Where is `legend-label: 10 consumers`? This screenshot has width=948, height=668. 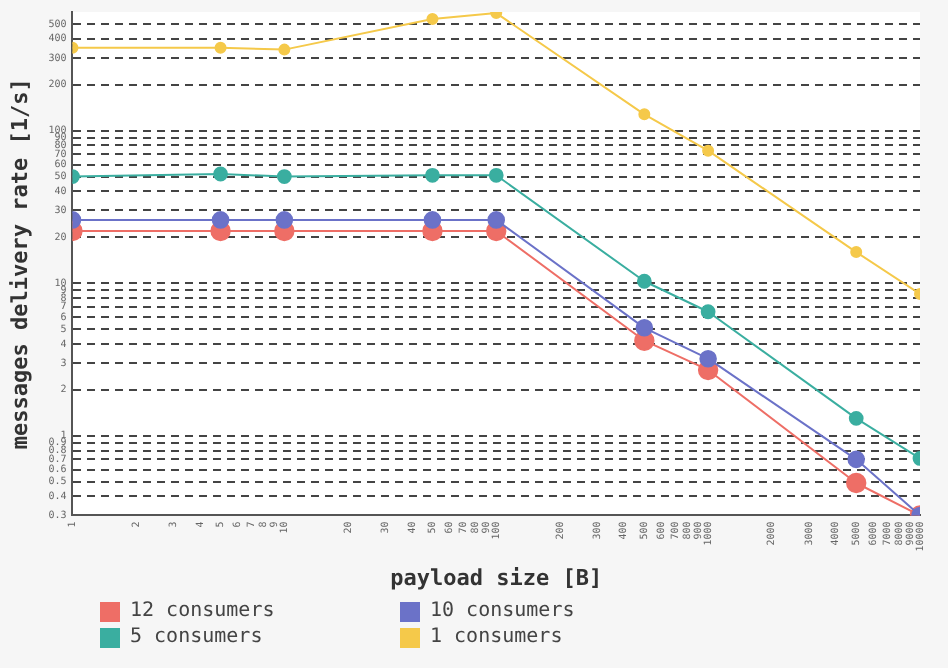
legend-label: 10 consumers is located at coordinates (502, 611).